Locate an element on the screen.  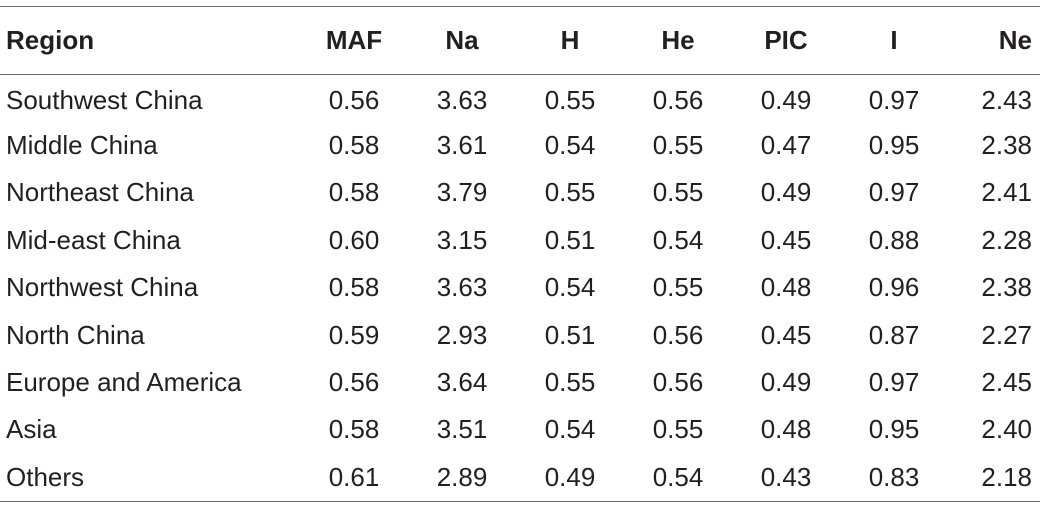
cell-i: 0.88 is located at coordinates (894, 239).